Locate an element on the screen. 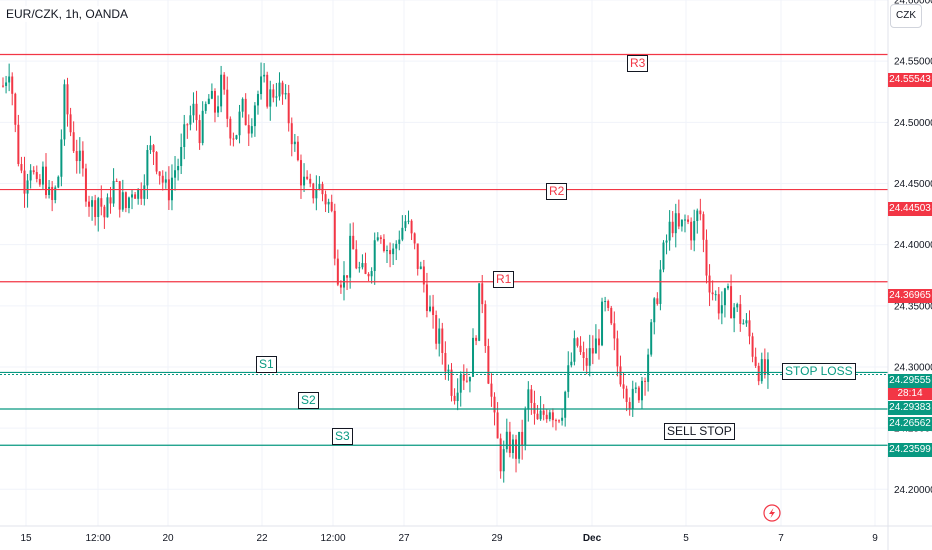 The image size is (932, 550). stop-loss-label: STOP LOSS is located at coordinates (819, 371).